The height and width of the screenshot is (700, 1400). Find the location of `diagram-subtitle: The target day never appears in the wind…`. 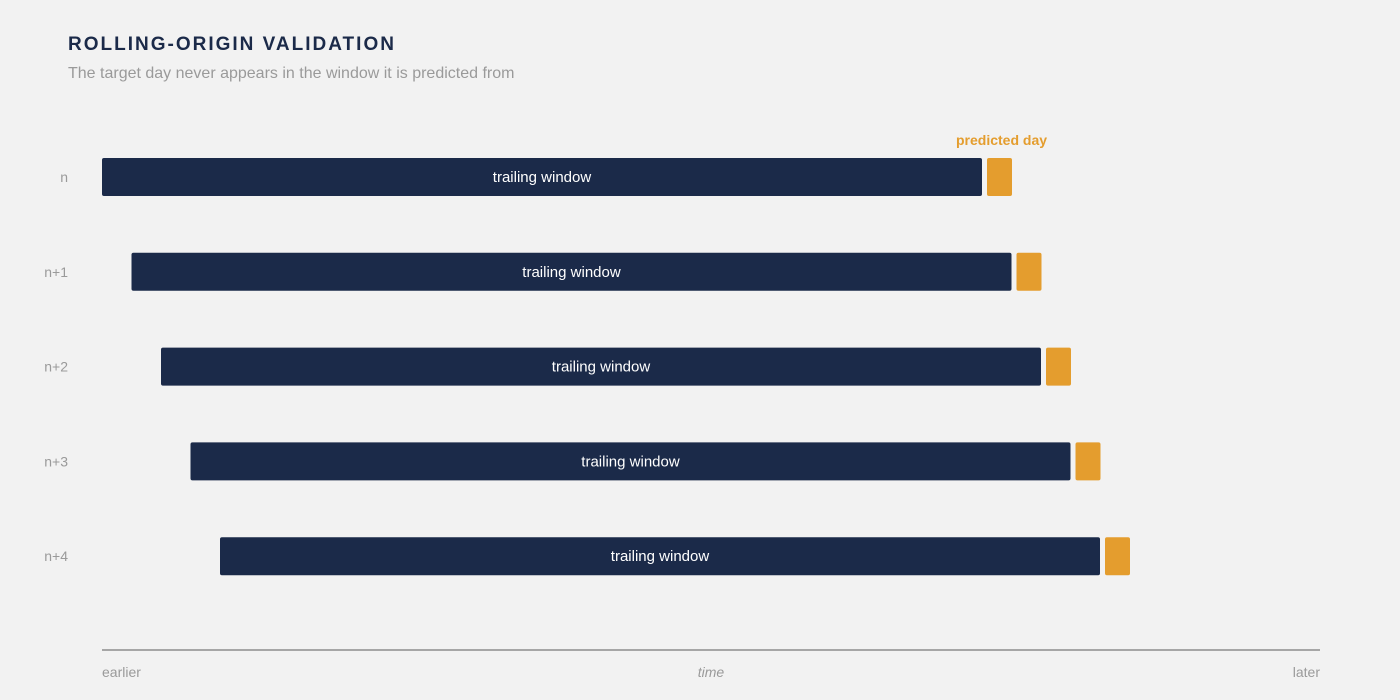

diagram-subtitle: The target day never appears in the wind… is located at coordinates (291, 73).